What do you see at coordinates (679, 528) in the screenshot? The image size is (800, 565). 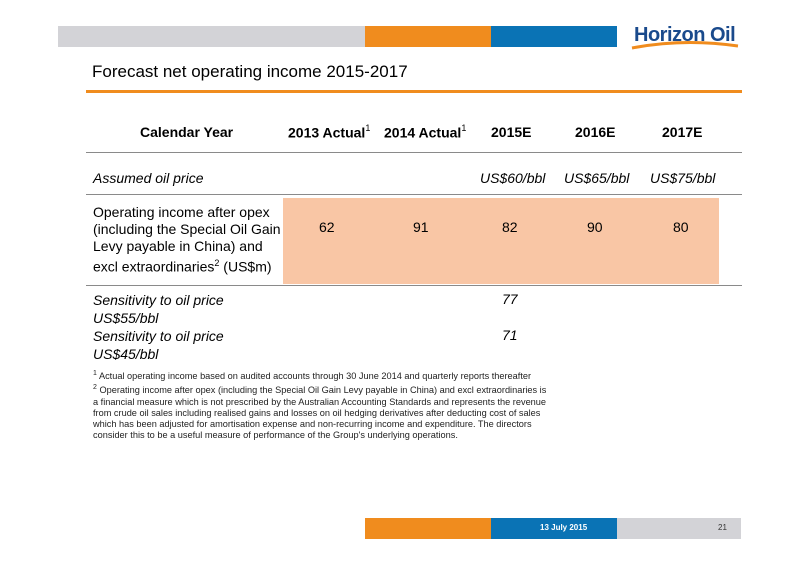 I see `footer-bar-gray` at bounding box center [679, 528].